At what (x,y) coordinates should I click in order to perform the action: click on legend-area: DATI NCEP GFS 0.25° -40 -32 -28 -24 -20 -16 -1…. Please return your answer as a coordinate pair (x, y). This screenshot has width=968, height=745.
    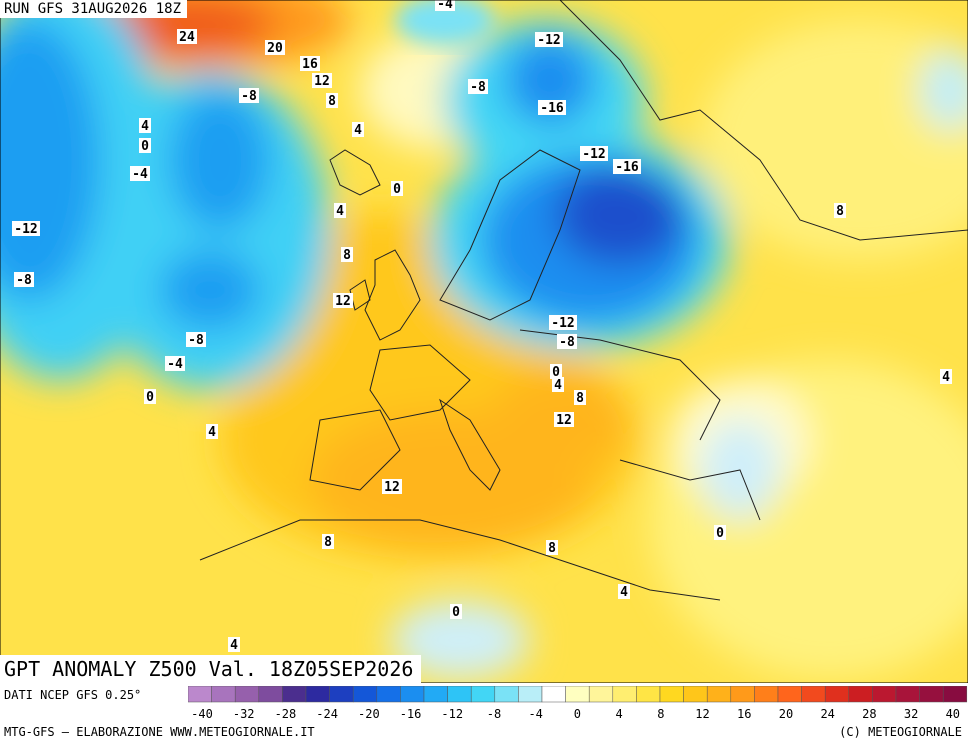
    Looking at the image, I should click on (484, 714).